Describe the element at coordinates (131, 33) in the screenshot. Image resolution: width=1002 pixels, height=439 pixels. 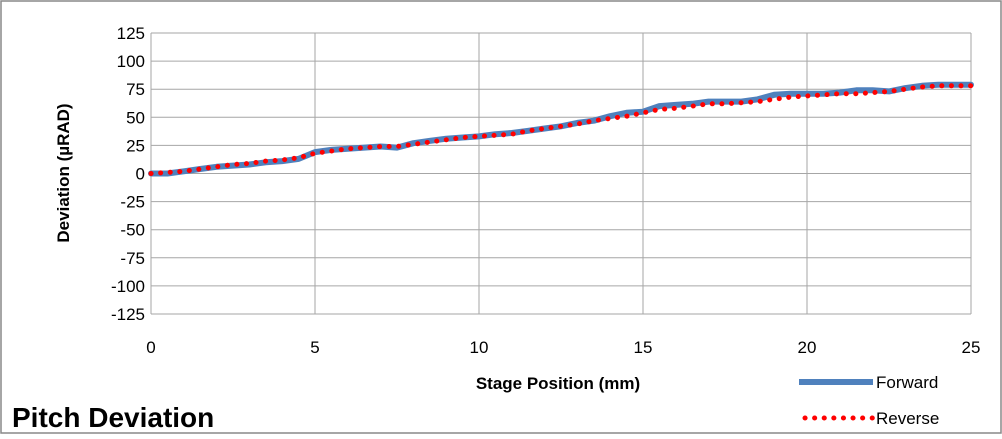
I see `y-tick-label: 125` at that location.